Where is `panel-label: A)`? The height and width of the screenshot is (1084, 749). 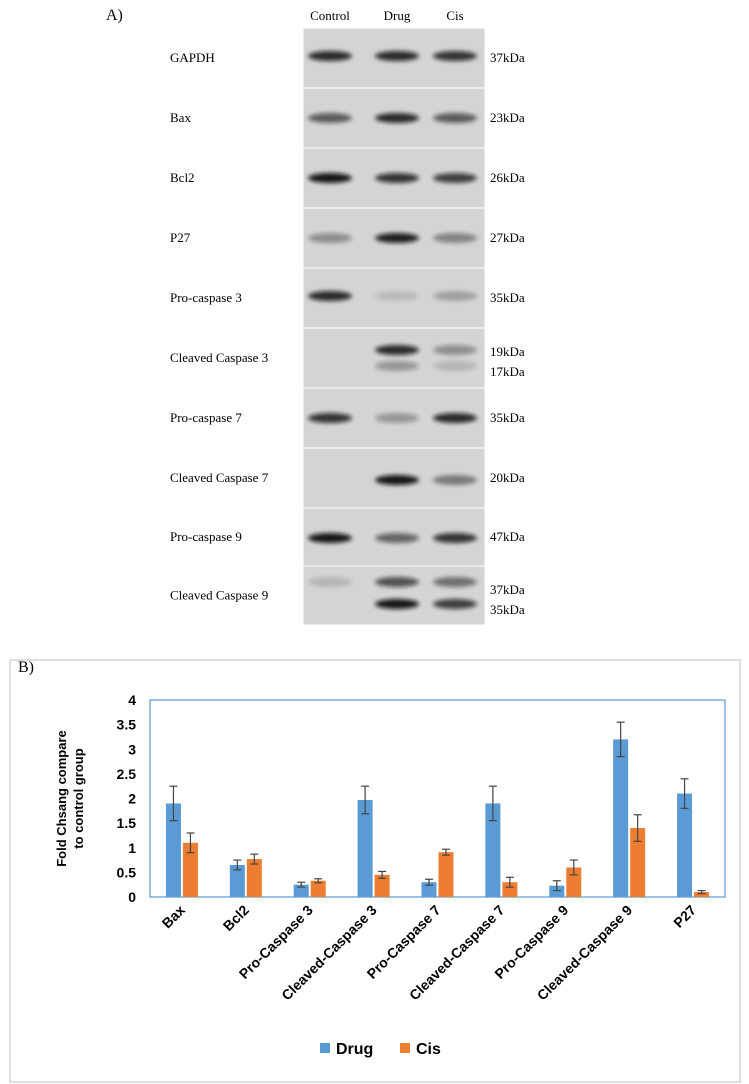 panel-label: A) is located at coordinates (114, 15).